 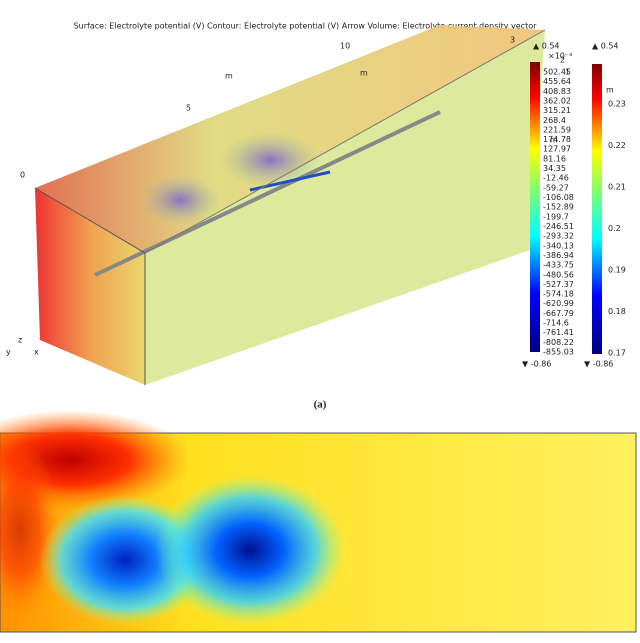 What do you see at coordinates (556, 216) in the screenshot?
I see `colorbar-label: -199.7` at bounding box center [556, 216].